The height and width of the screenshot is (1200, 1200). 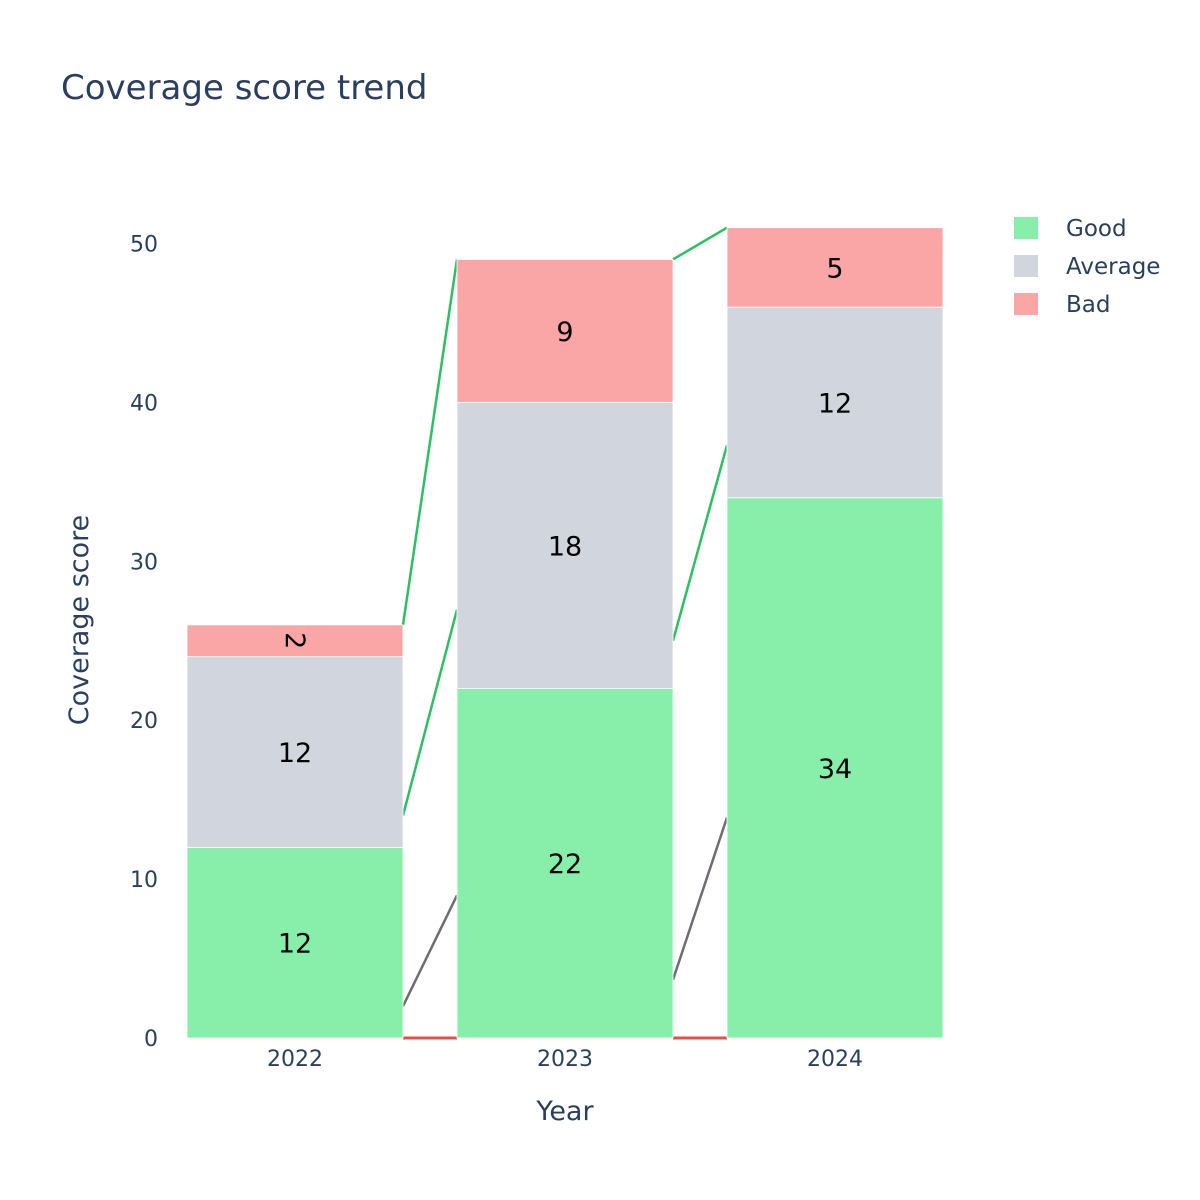 I want to click on legend-label-good: Good, so click(x=1096, y=229).